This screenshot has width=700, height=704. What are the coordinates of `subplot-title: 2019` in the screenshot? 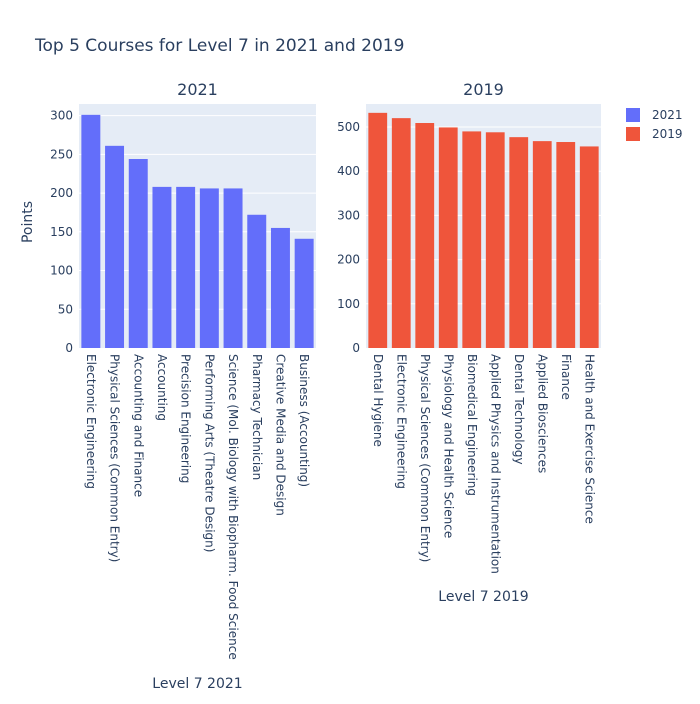 It's located at (483, 89).